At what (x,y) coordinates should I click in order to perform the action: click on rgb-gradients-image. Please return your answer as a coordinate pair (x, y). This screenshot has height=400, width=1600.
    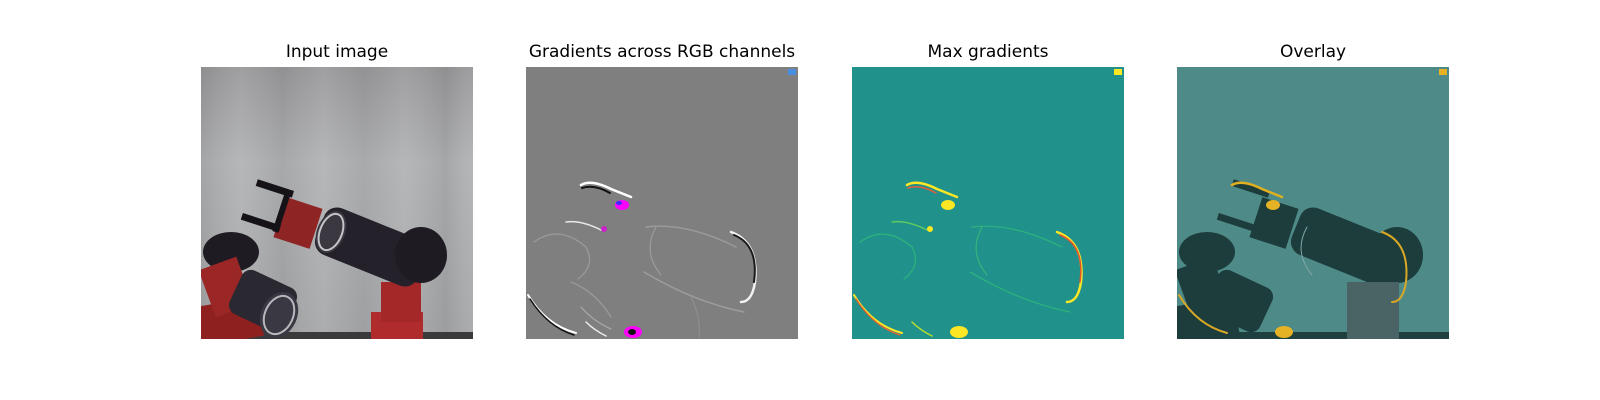
    Looking at the image, I should click on (662, 203).